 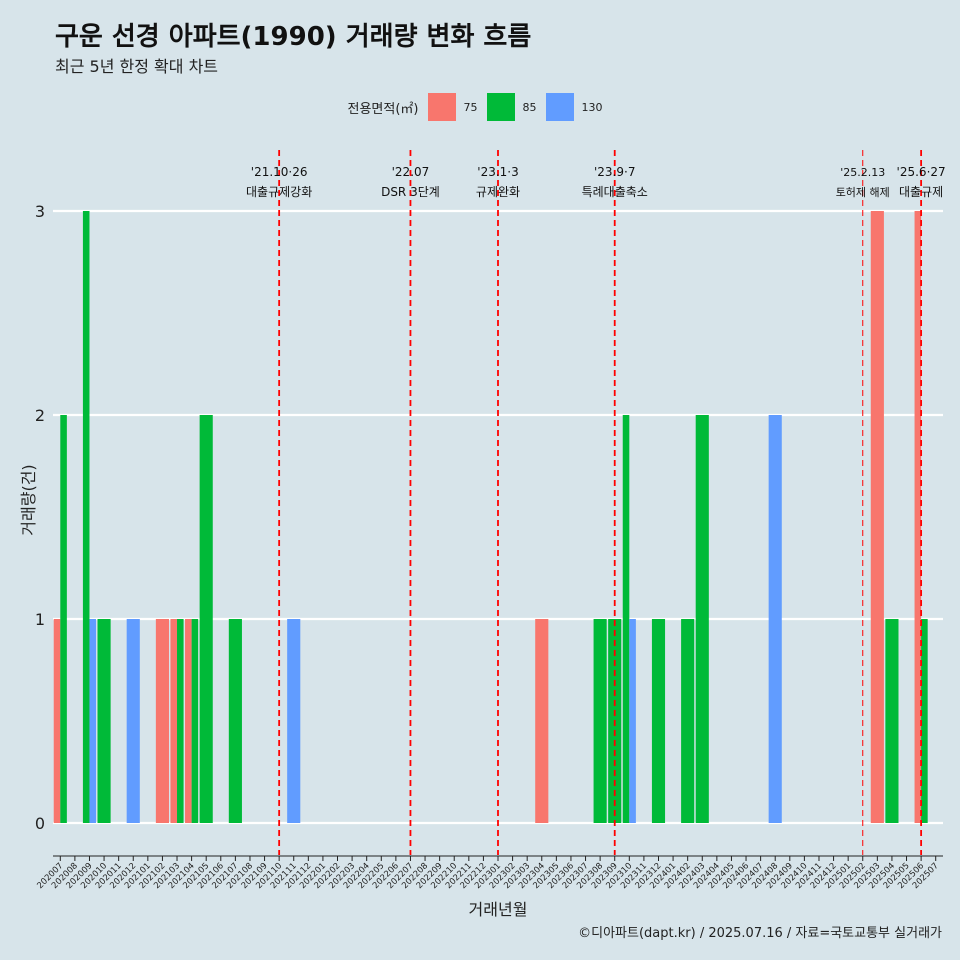 What do you see at coordinates (921, 172) in the screenshot?
I see `annotation-date: '25.6·27` at bounding box center [921, 172].